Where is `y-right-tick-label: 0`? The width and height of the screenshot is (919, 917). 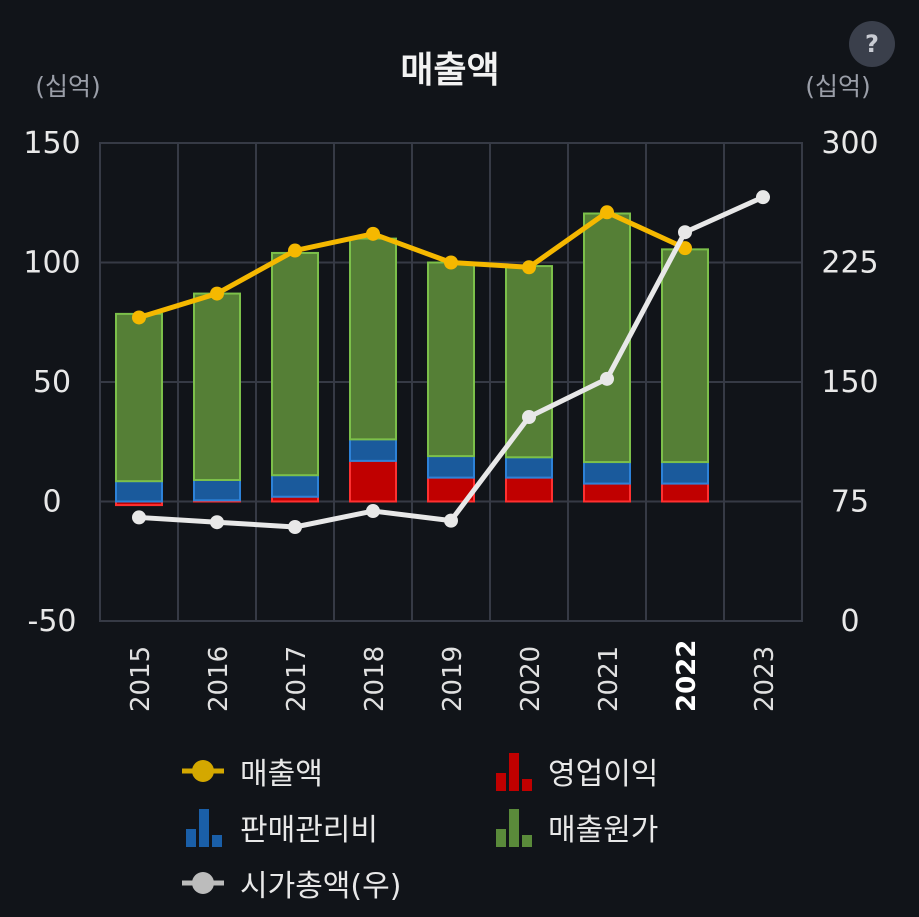 y-right-tick-label: 0 is located at coordinates (849, 621).